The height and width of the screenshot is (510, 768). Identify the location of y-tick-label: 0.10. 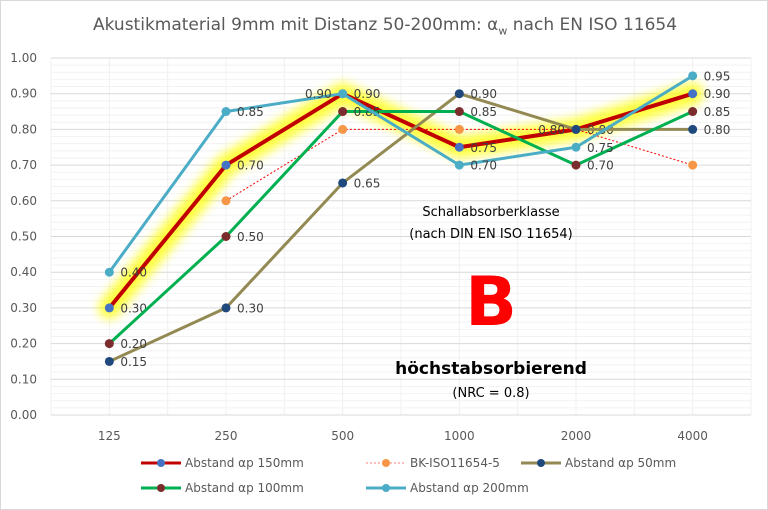
(23, 379).